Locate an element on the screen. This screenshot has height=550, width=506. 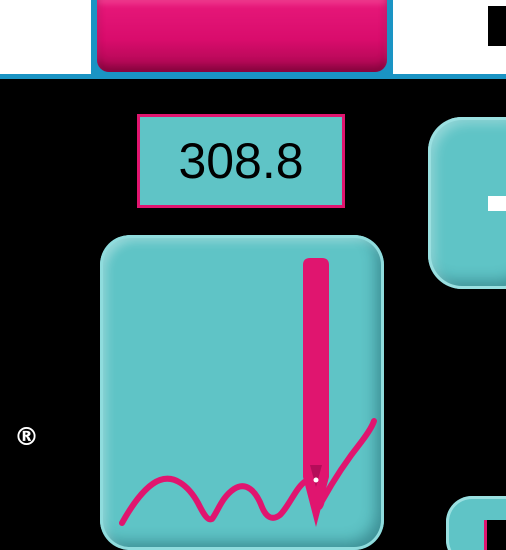
value-readout: 308.8 is located at coordinates (241, 161).